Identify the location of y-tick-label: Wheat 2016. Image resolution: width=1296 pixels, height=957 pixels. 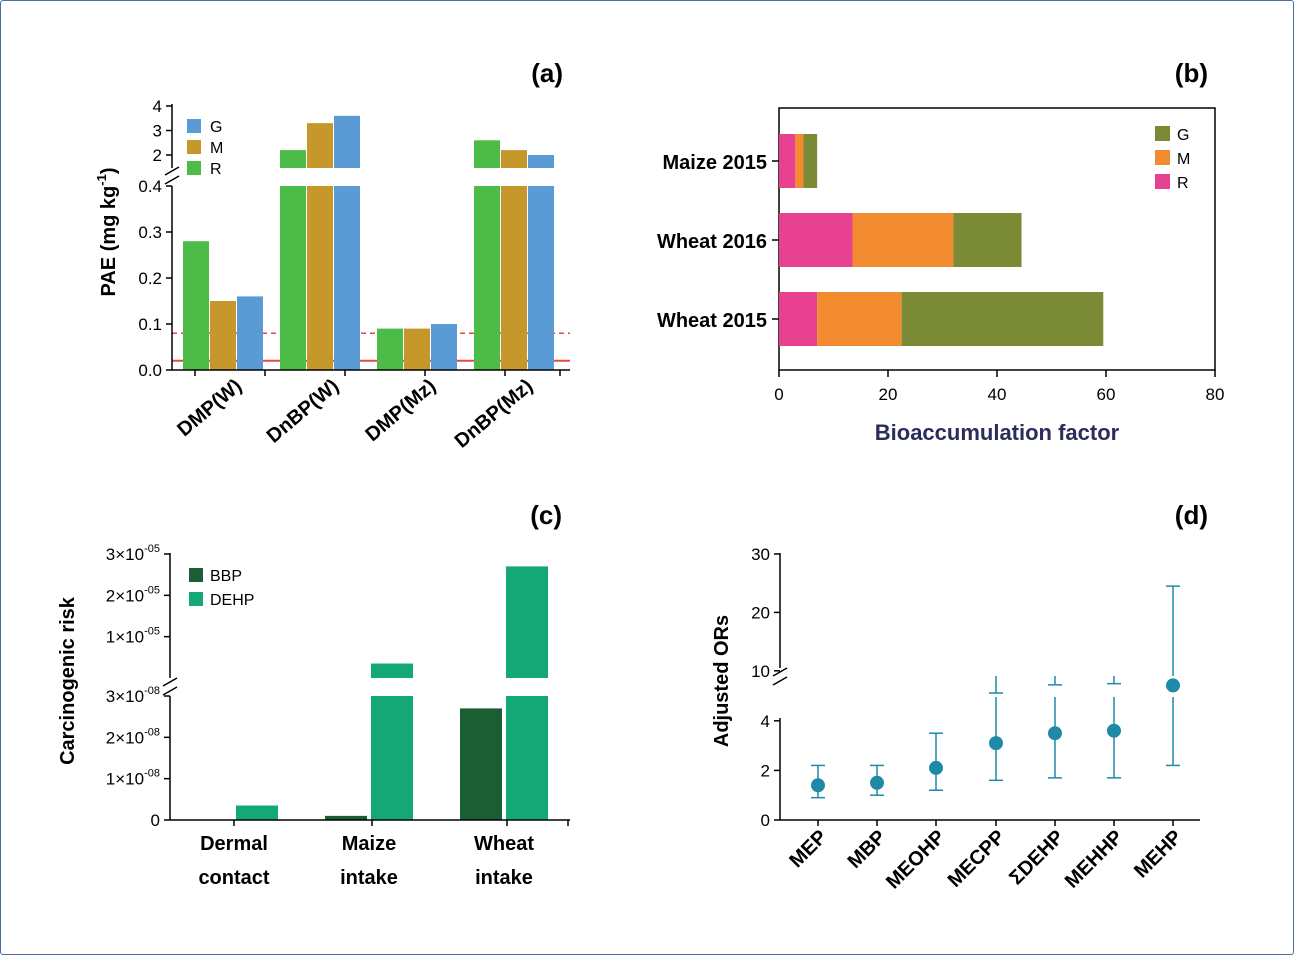
(712, 242).